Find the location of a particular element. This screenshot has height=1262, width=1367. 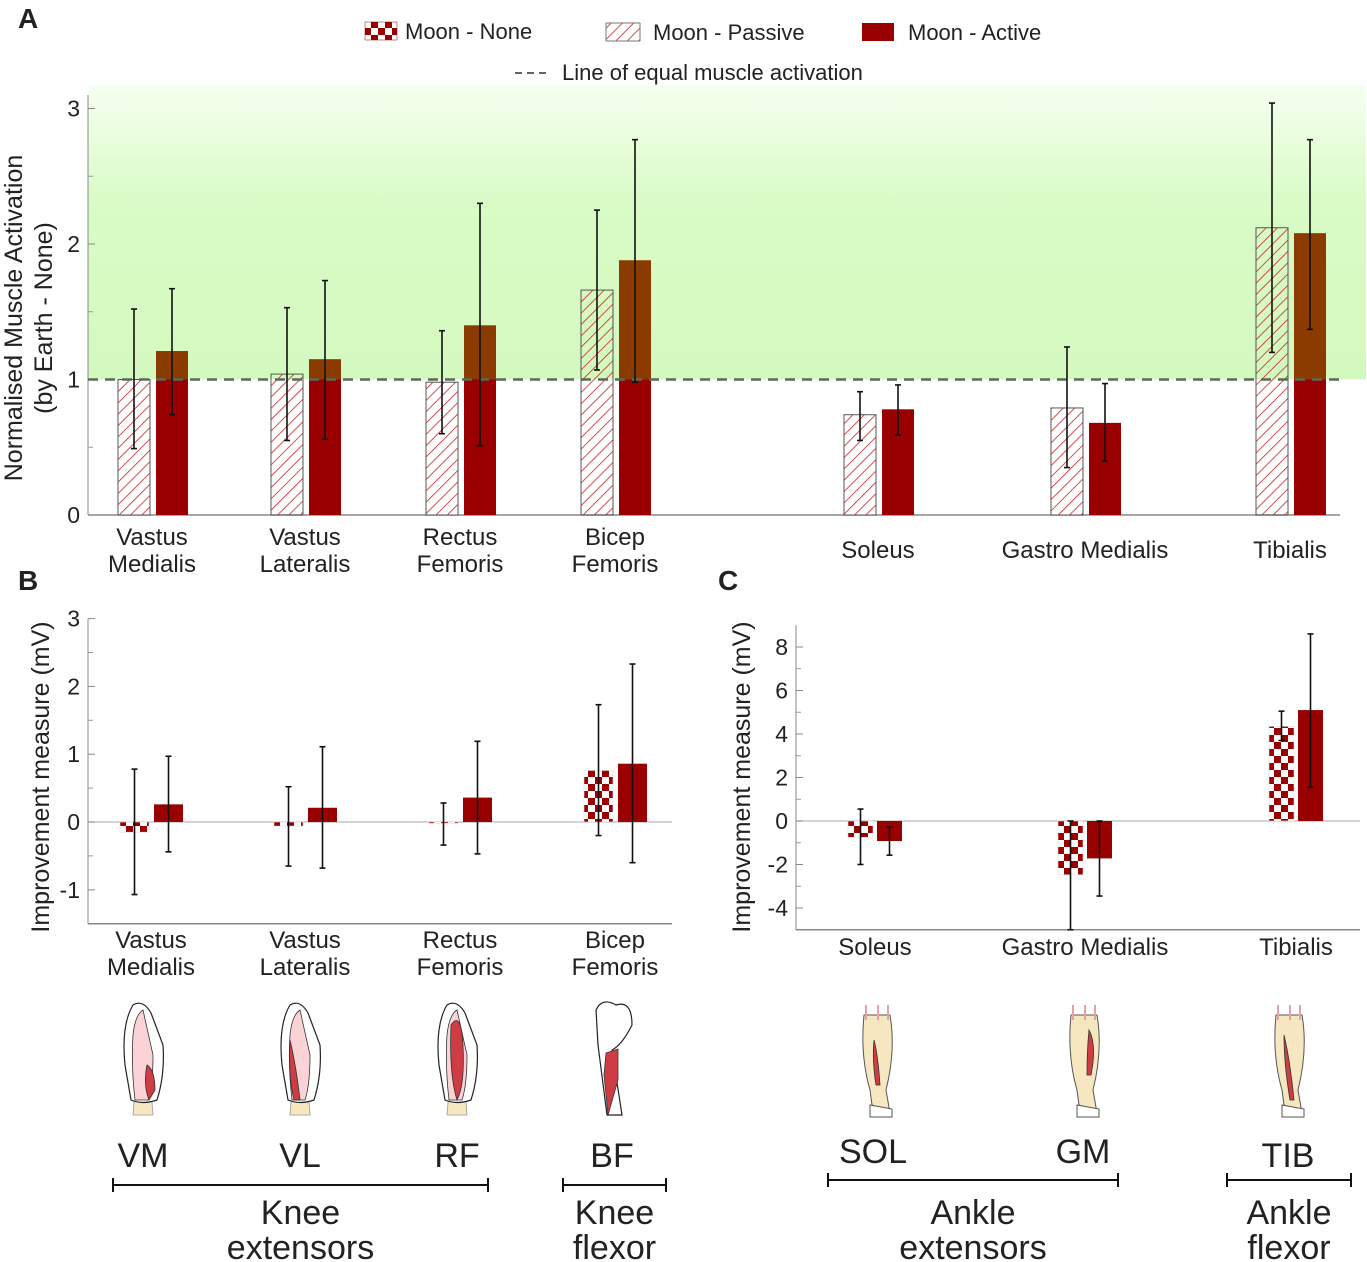

panel-c-y-tick-label: 0 is located at coordinates (781, 821).